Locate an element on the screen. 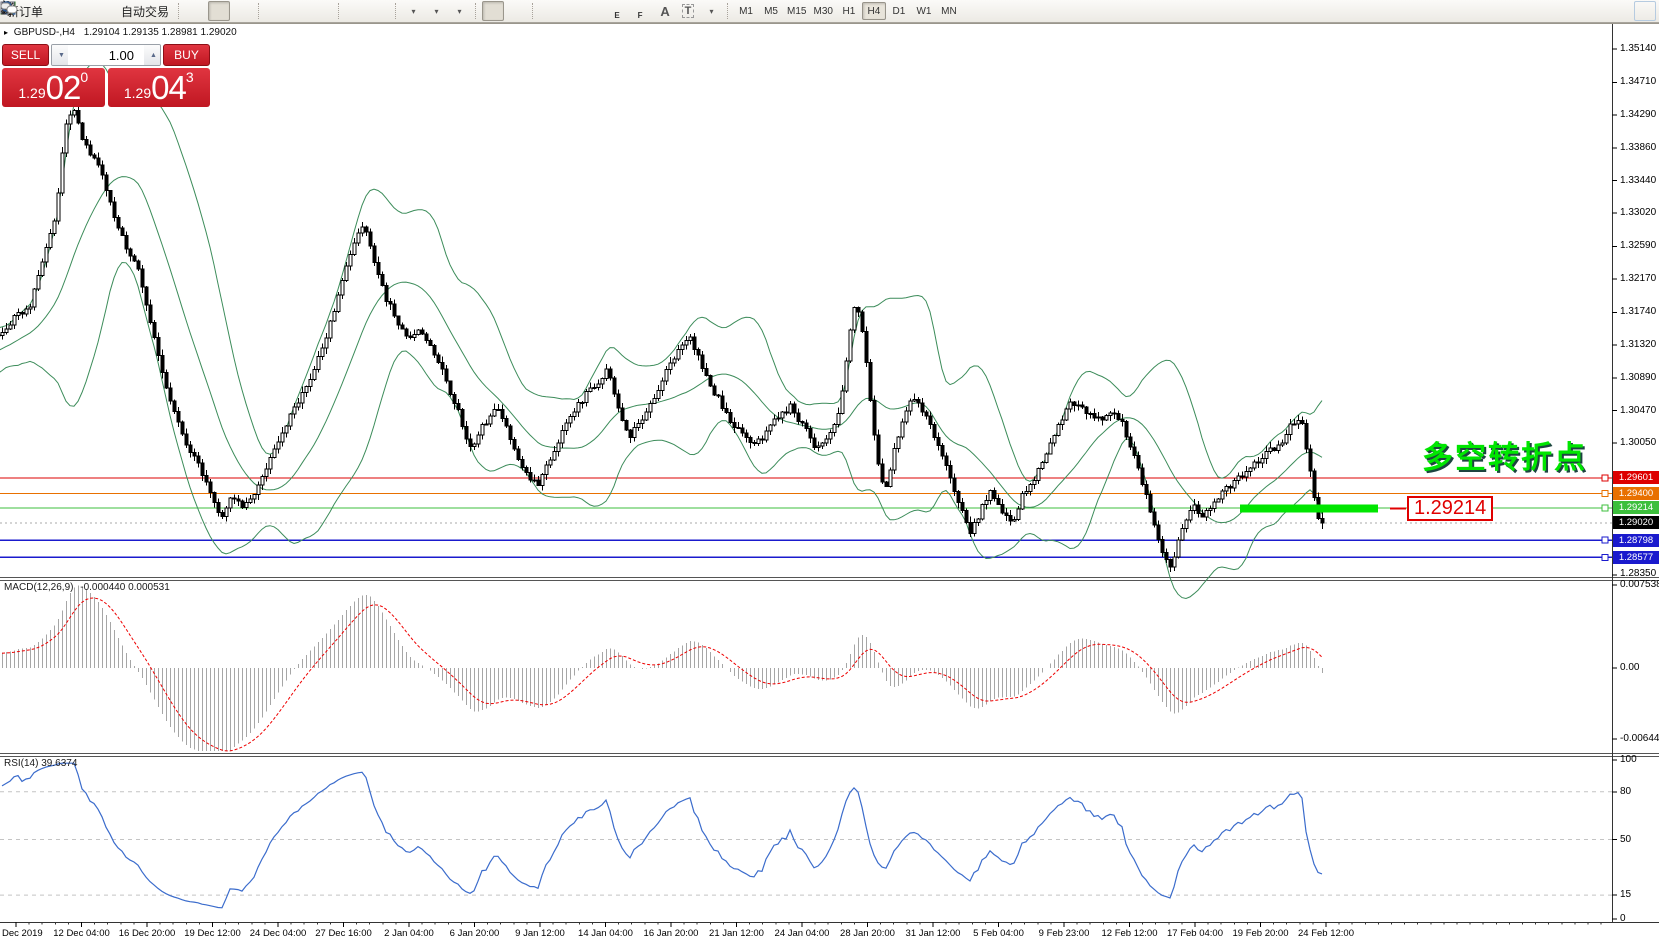 The width and height of the screenshot is (1659, 947). gold-ingot-button is located at coordinates (35, 11).